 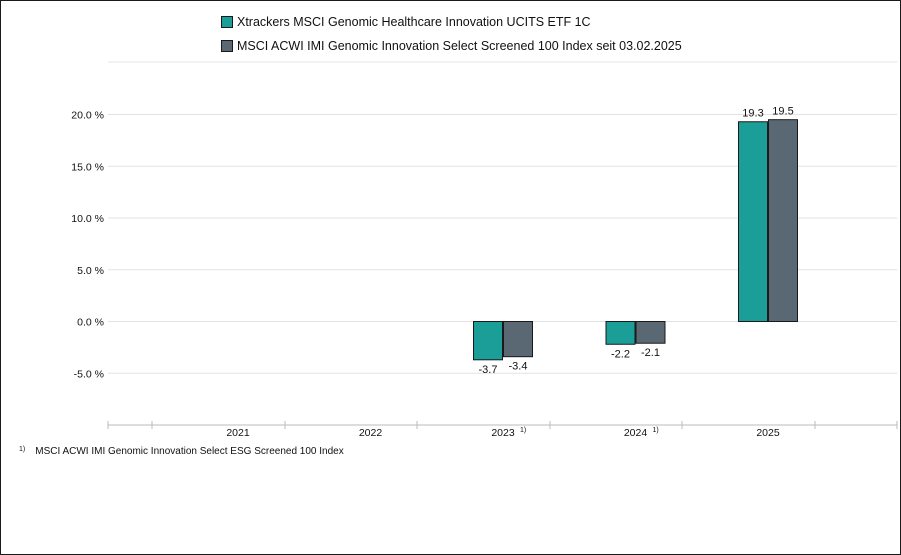 What do you see at coordinates (90, 271) in the screenshot?
I see `y-tick-label: 5.0 %` at bounding box center [90, 271].